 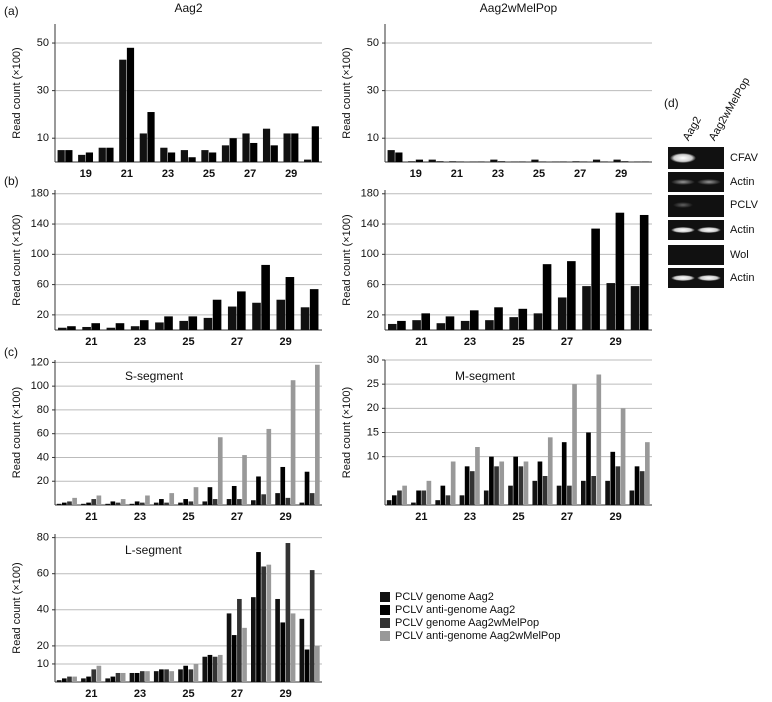 I want to click on legend-swatch, so click(x=385, y=636).